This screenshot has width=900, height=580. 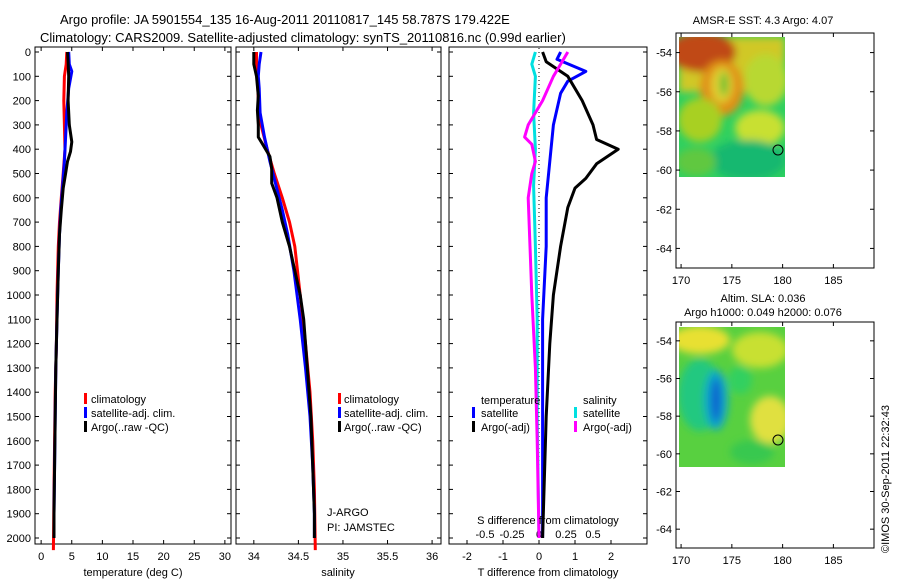 What do you see at coordinates (886, 479) in the screenshot?
I see `imos-stamp: ©IMOS 30-Sep-2011 22:32:43` at bounding box center [886, 479].